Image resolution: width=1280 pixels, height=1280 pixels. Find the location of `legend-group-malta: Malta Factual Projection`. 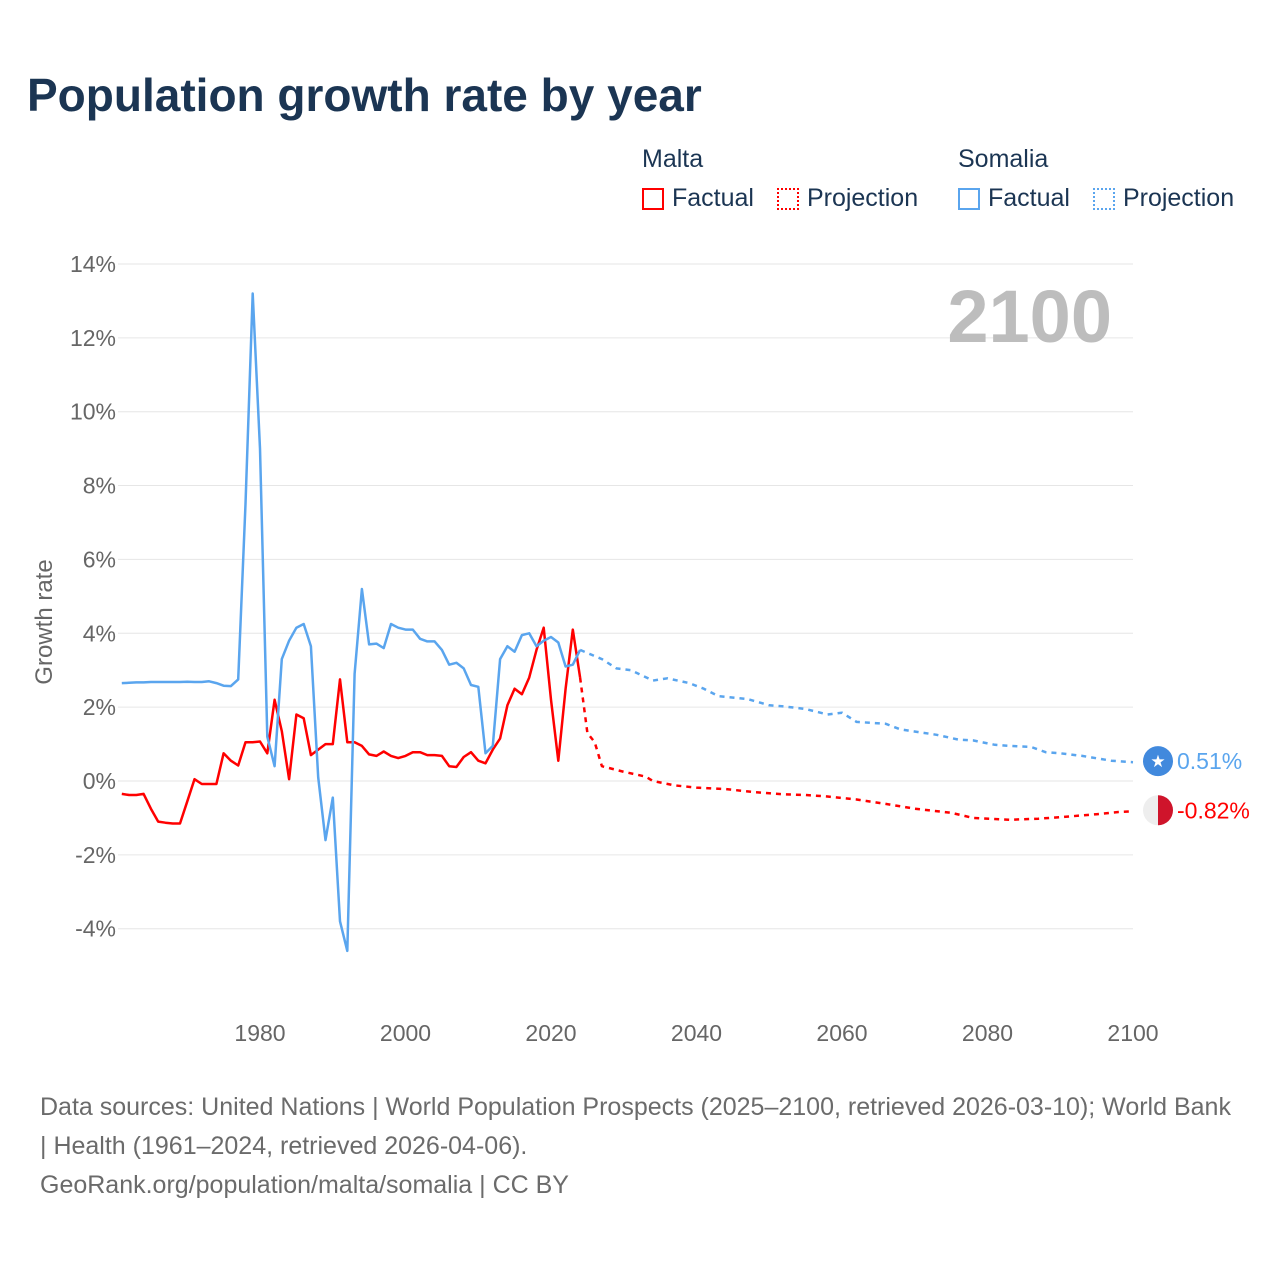

legend-group-malta: Malta Factual Projection is located at coordinates (788, 181).